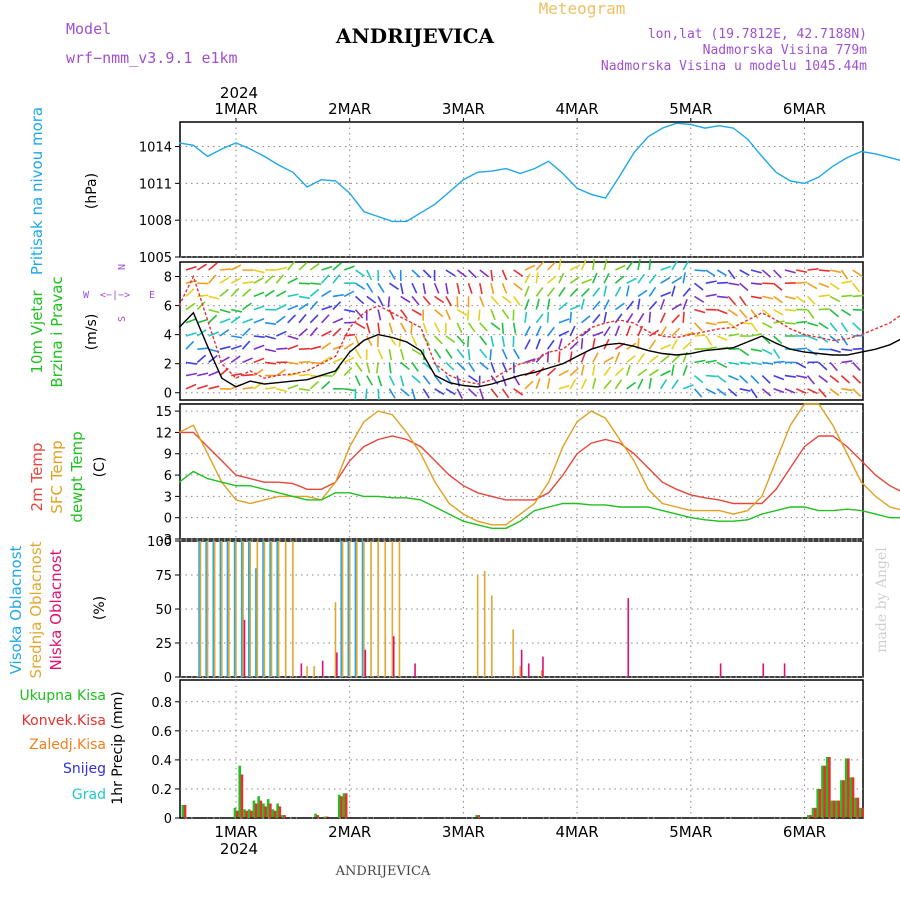 This screenshot has width=900, height=900. What do you see at coordinates (239, 93) in the screenshot?
I see `top-year-label: 2024` at bounding box center [239, 93].